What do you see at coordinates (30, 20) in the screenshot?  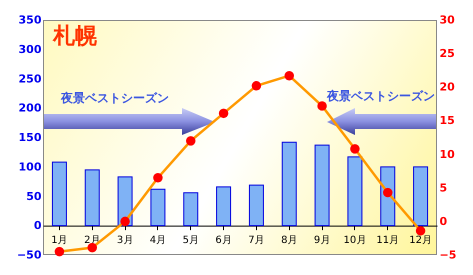 I see `y-tick-label: 350` at bounding box center [30, 20].